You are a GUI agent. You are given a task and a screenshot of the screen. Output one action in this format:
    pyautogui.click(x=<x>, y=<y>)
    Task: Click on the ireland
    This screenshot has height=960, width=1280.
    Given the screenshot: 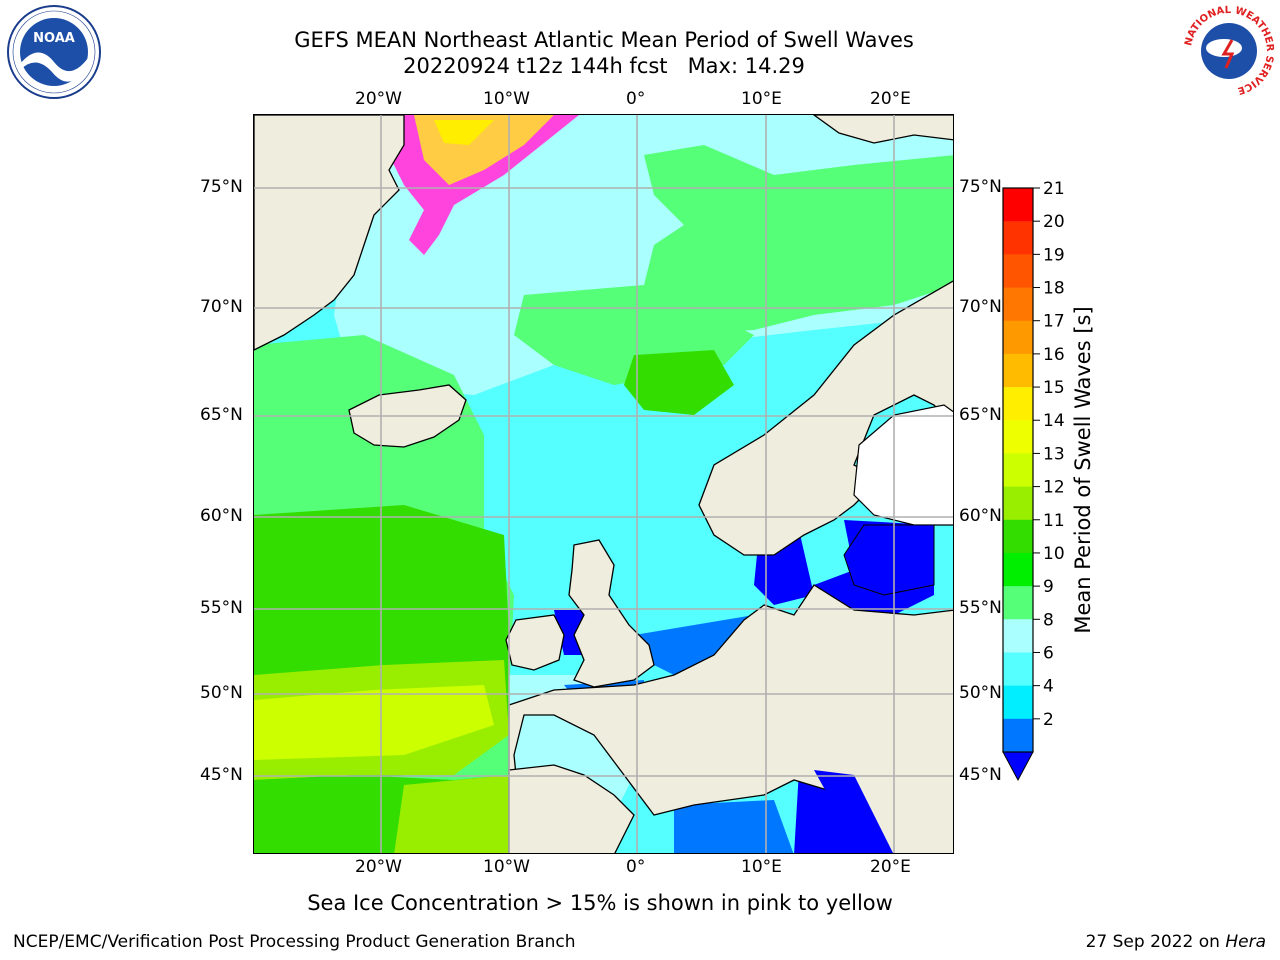 What is the action you would take?
    pyautogui.click(x=535, y=642)
    